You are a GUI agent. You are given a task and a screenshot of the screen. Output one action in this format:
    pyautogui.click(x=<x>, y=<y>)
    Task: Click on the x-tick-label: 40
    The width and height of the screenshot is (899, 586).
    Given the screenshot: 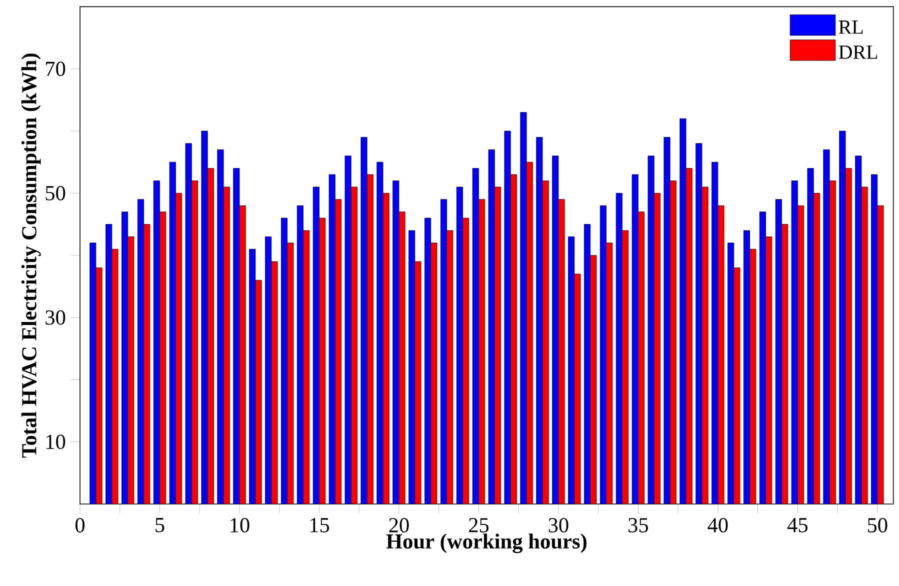 What is the action you would take?
    pyautogui.click(x=718, y=525)
    